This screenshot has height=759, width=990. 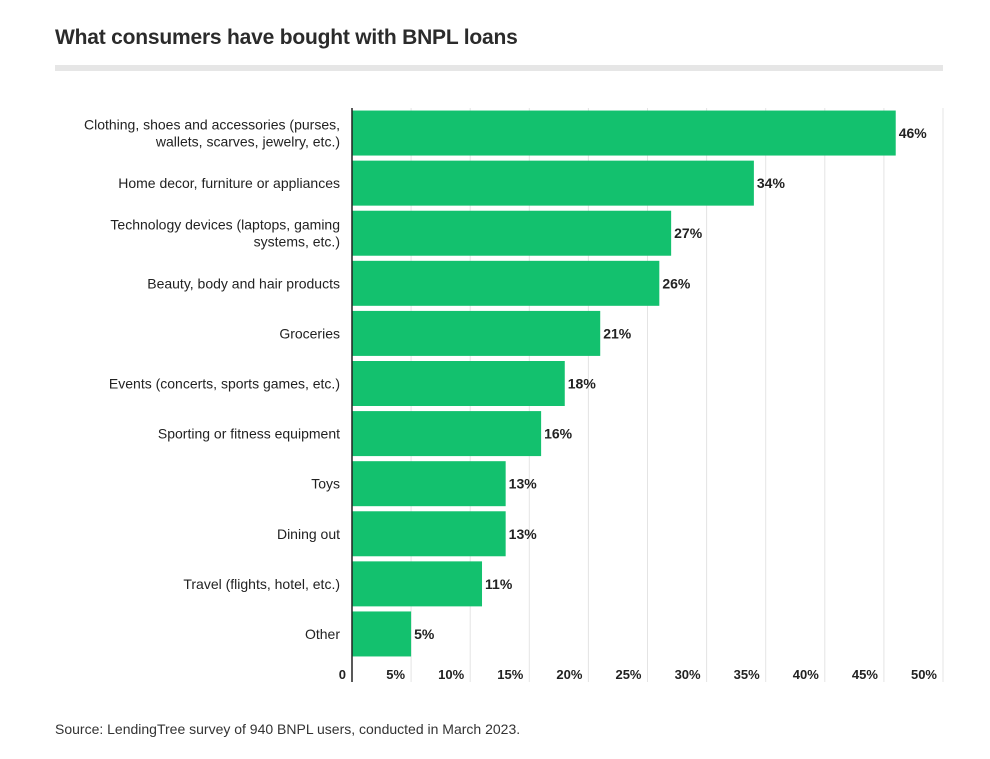 What do you see at coordinates (688, 674) in the screenshot?
I see `x-tick-label: 30%` at bounding box center [688, 674].